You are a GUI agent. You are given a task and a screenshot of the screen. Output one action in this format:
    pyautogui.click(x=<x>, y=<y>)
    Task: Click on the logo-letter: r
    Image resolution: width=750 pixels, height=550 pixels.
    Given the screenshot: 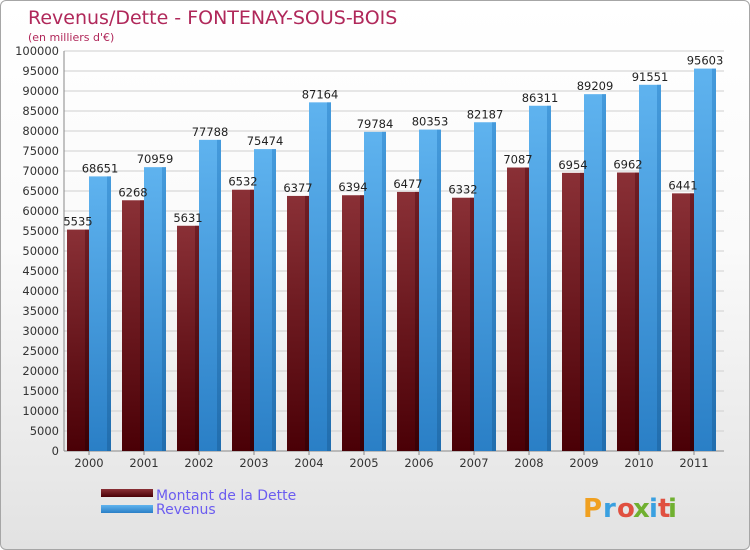 What is the action you would take?
    pyautogui.click(x=609, y=509)
    